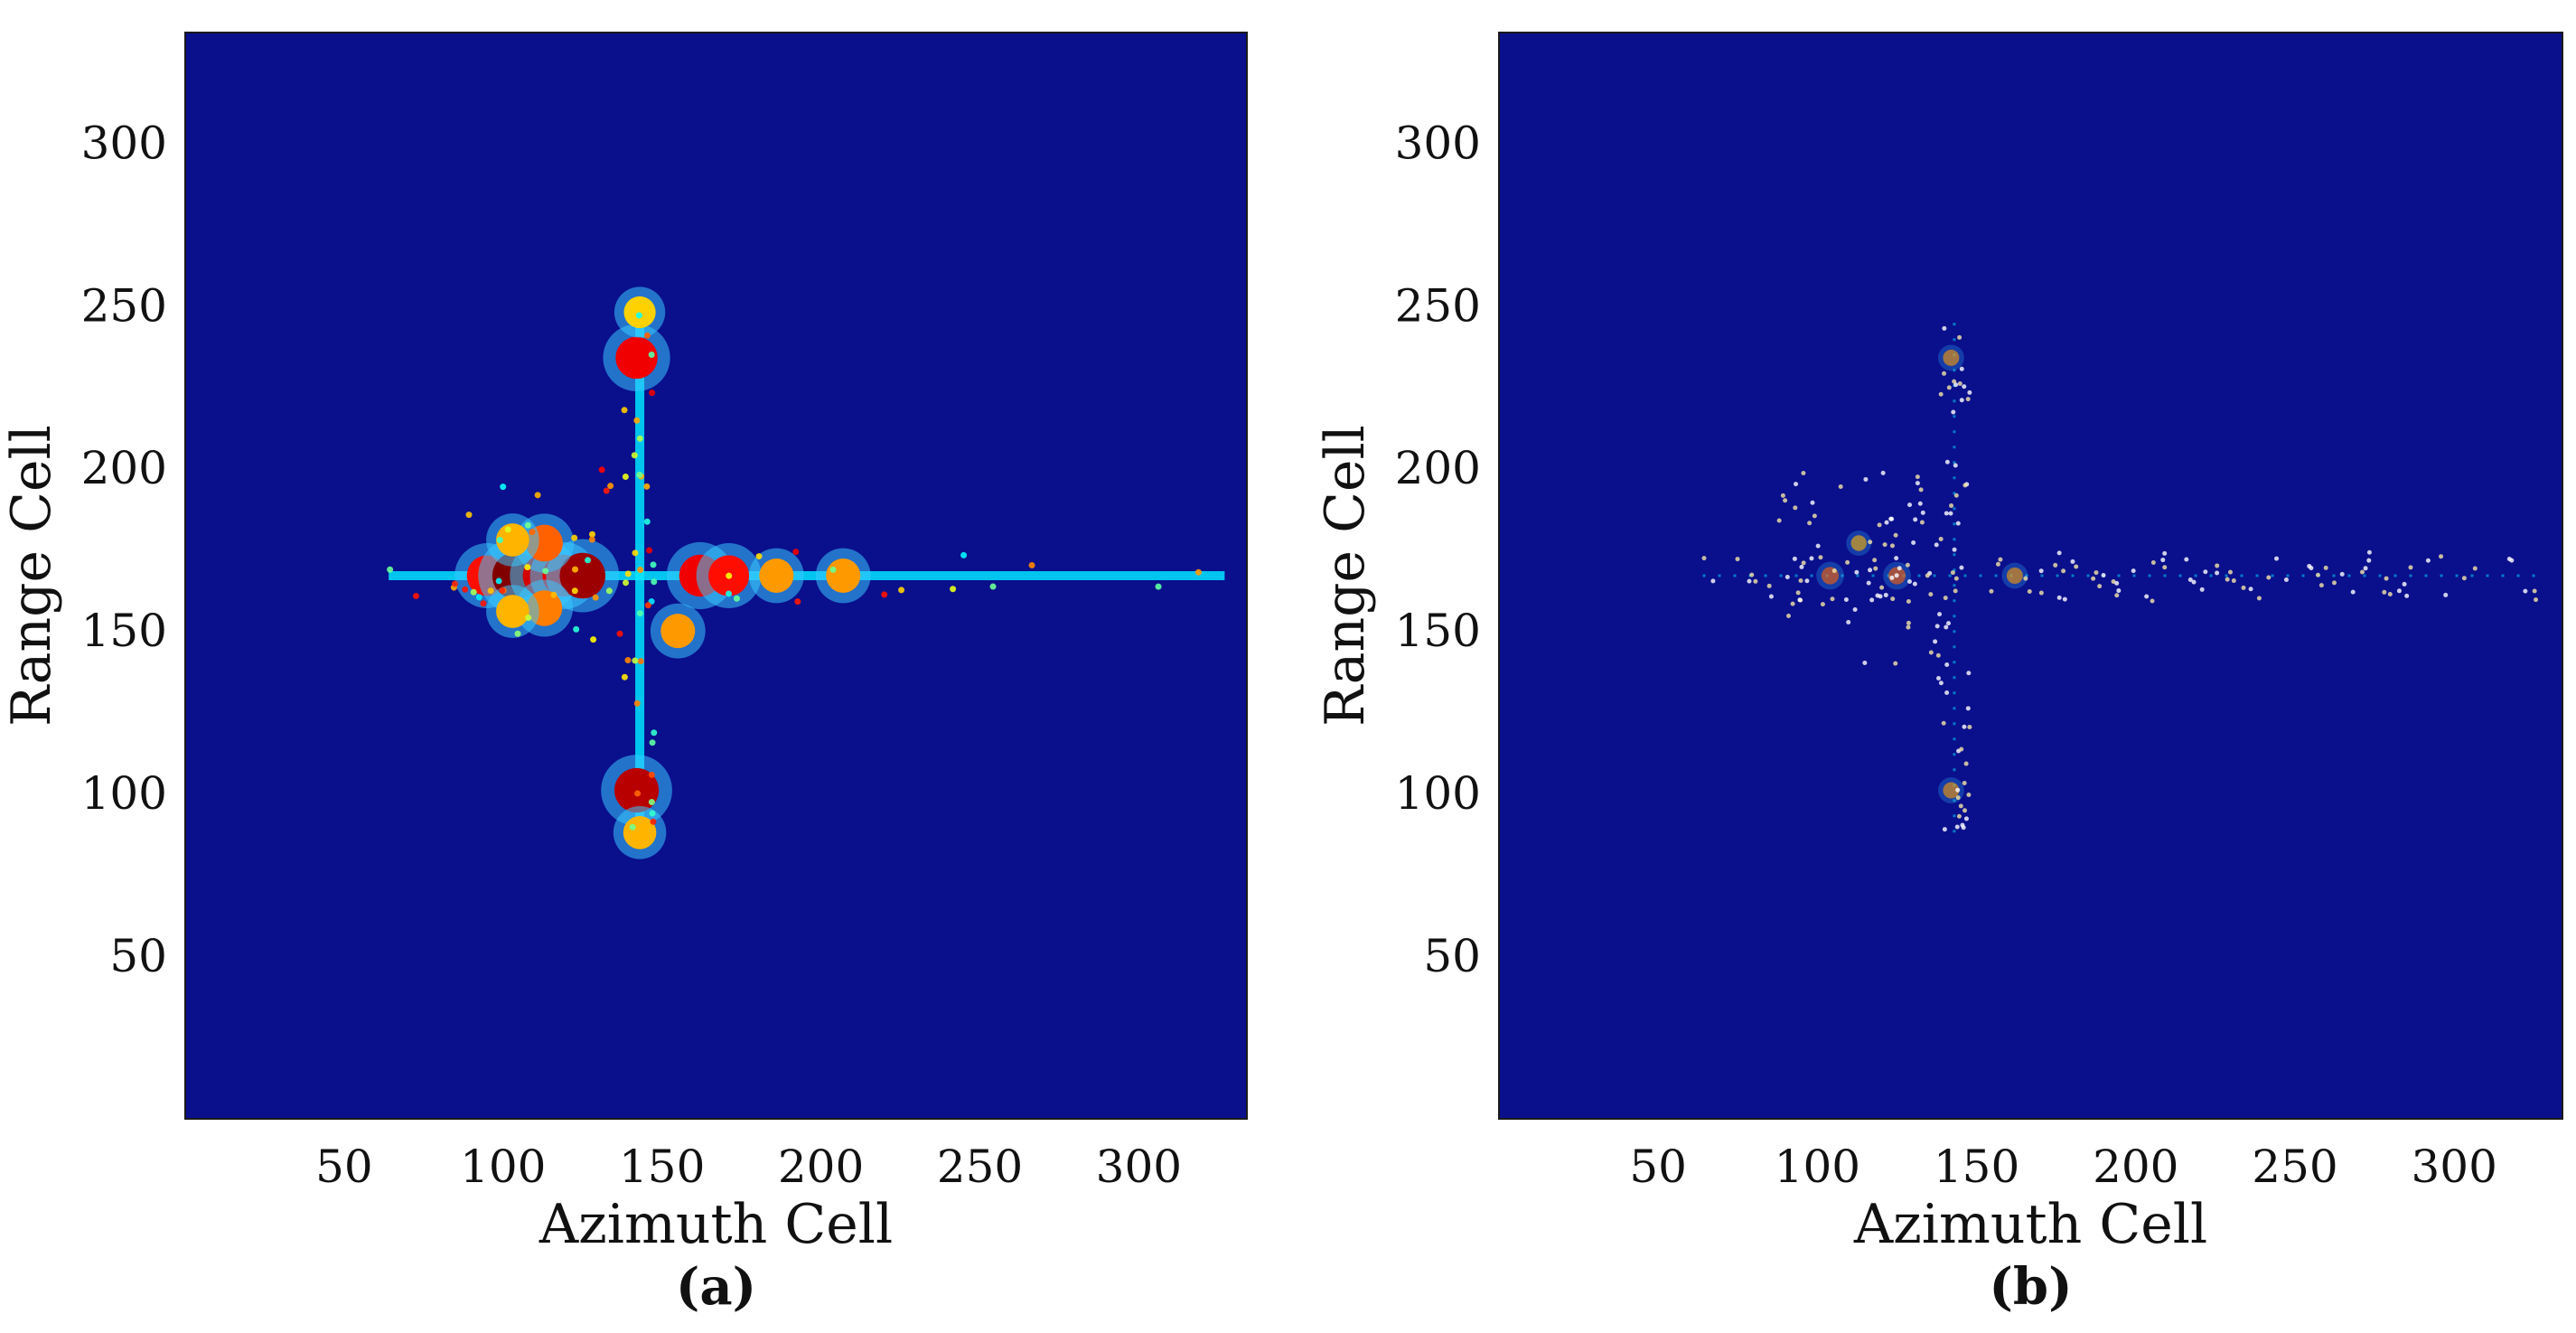  Describe the element at coordinates (124, 305) in the screenshot. I see `y-tick-label: 250` at that location.